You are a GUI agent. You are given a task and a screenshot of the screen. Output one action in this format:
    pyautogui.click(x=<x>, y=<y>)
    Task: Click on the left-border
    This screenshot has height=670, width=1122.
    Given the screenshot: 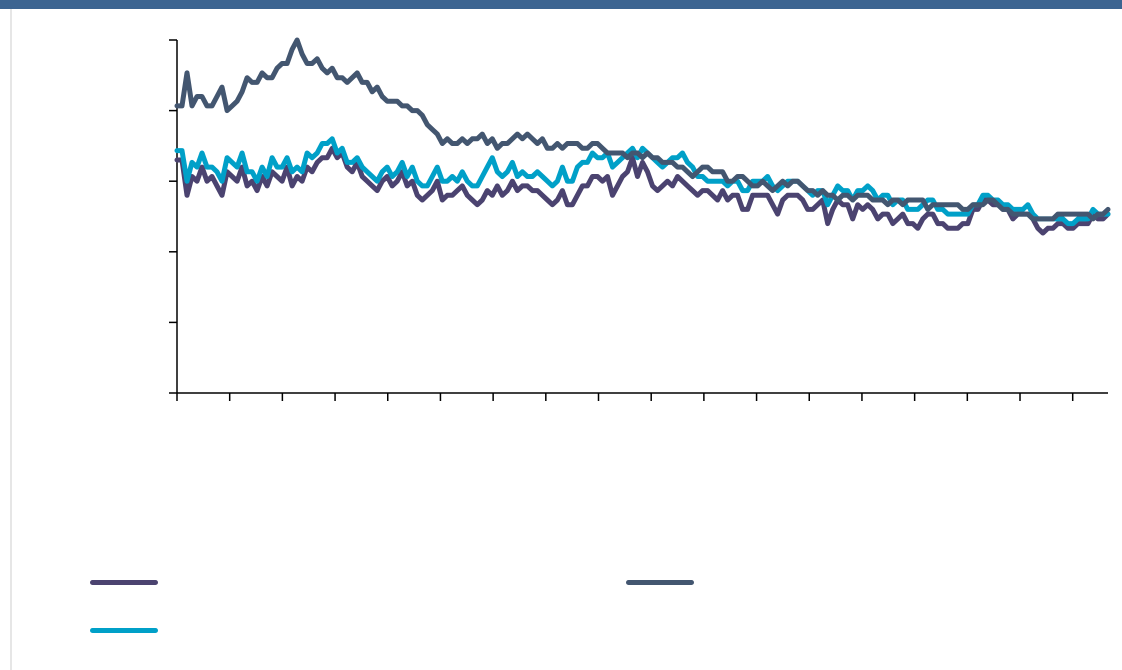 What is the action you would take?
    pyautogui.click(x=11, y=339)
    